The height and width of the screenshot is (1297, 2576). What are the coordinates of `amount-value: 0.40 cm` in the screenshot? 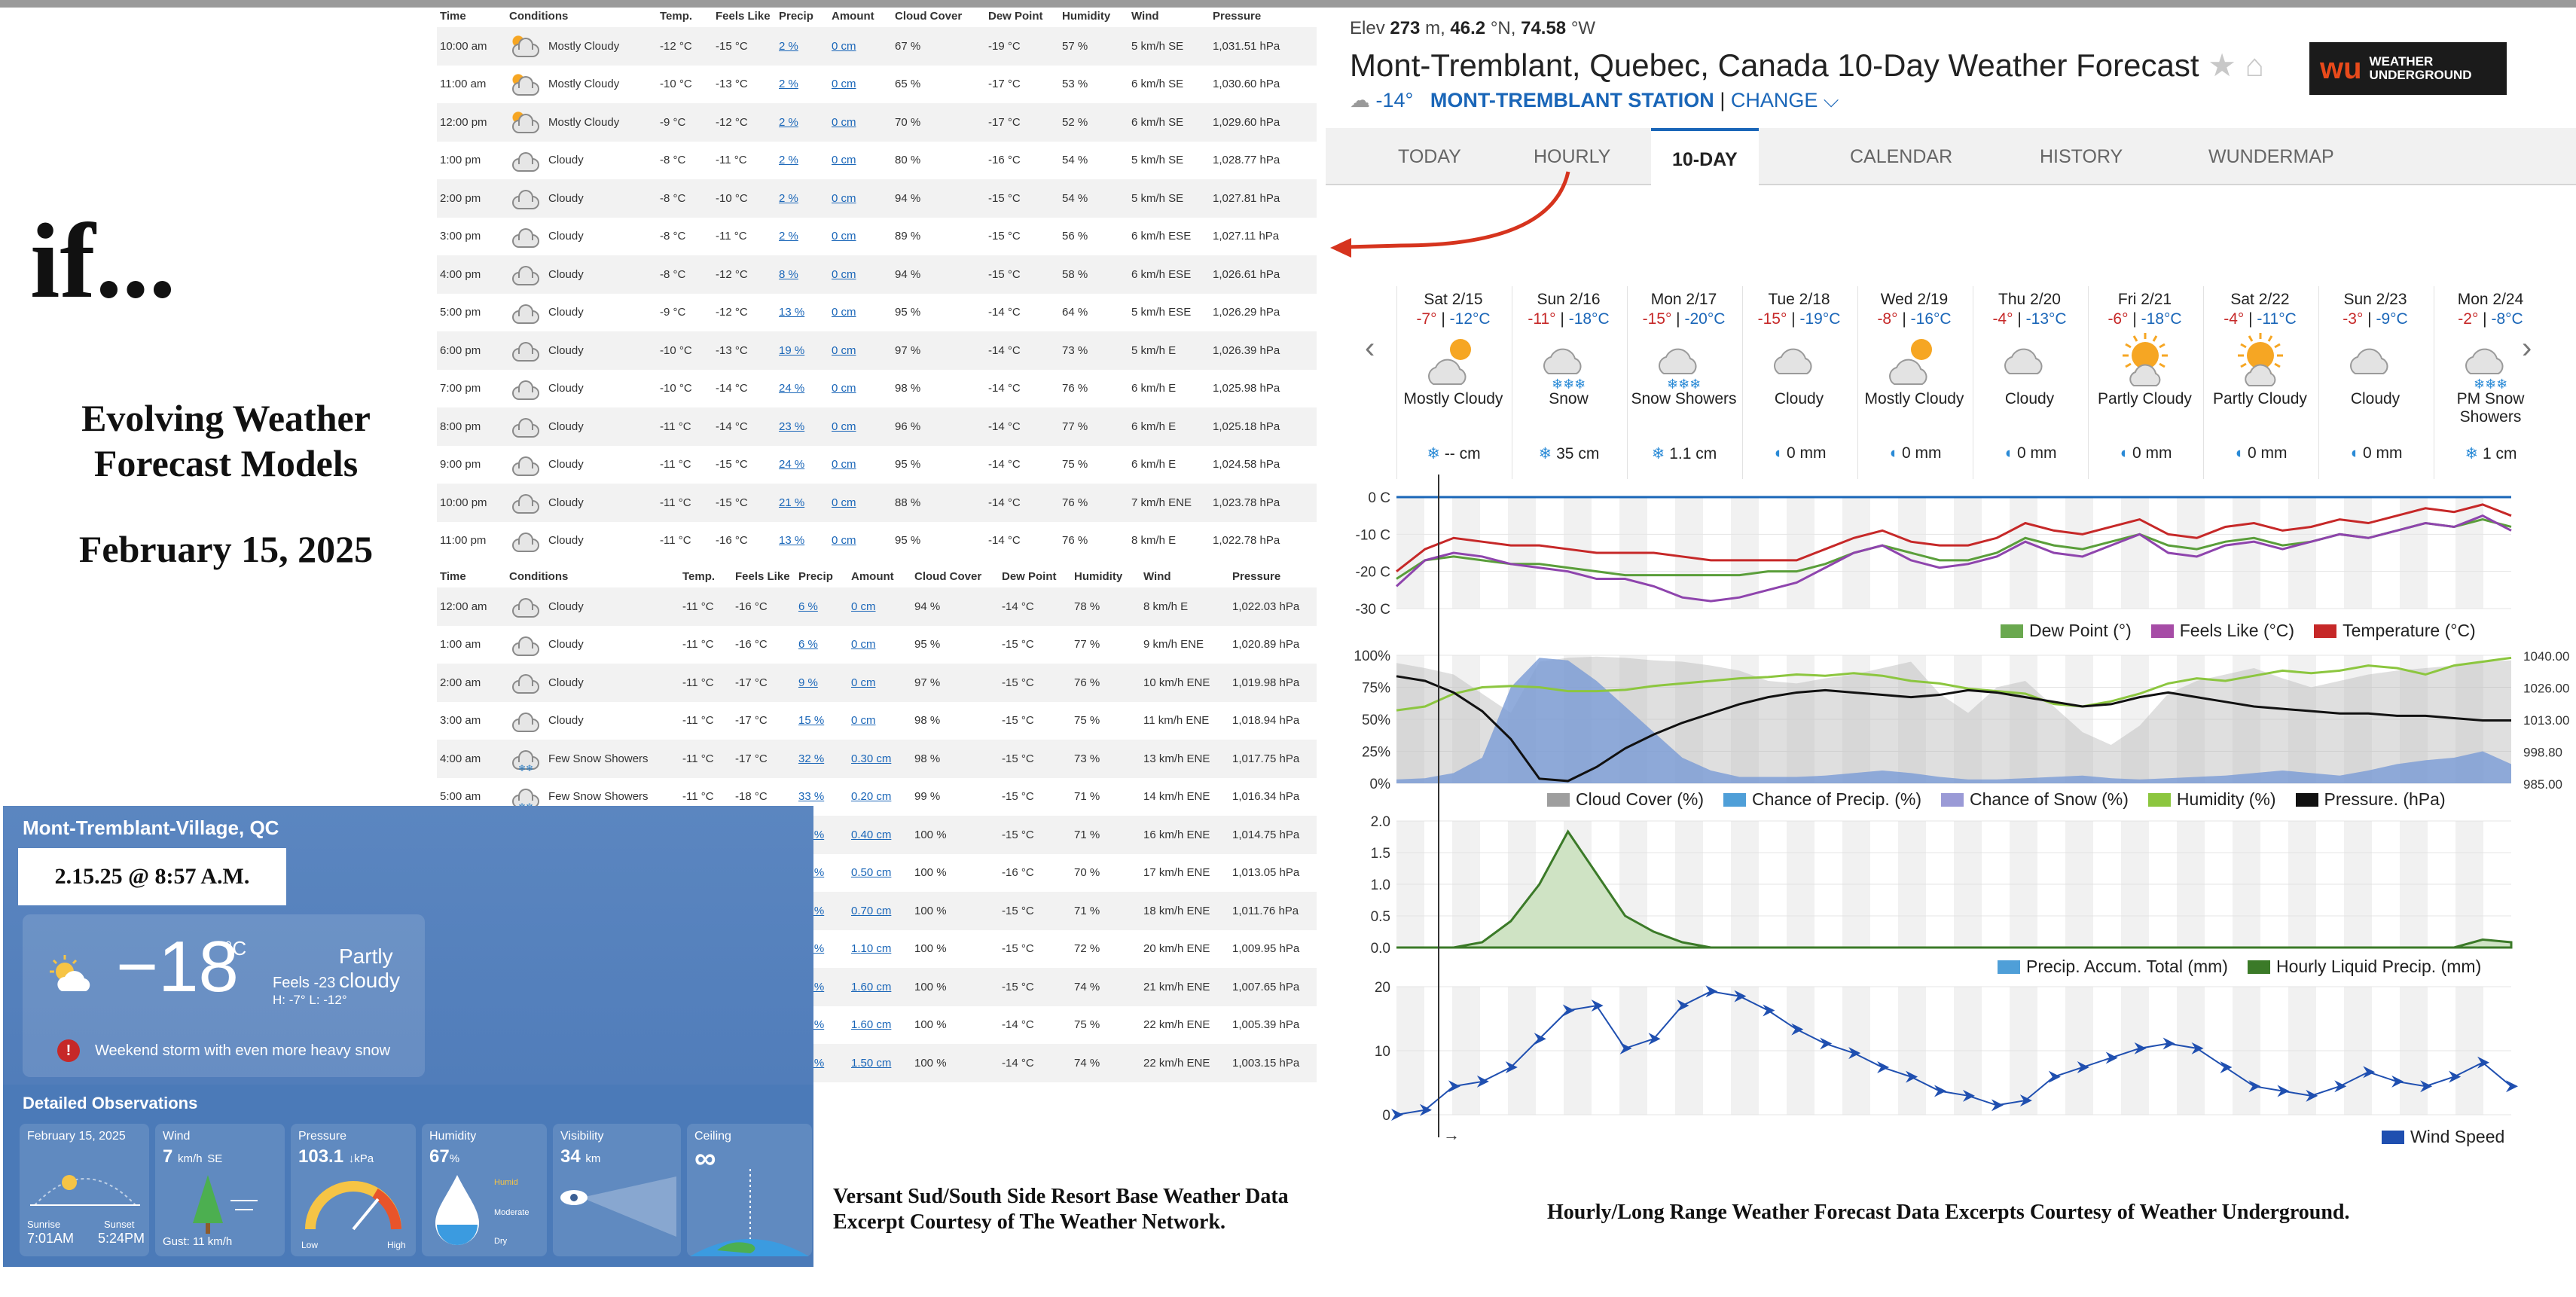 It's located at (872, 834).